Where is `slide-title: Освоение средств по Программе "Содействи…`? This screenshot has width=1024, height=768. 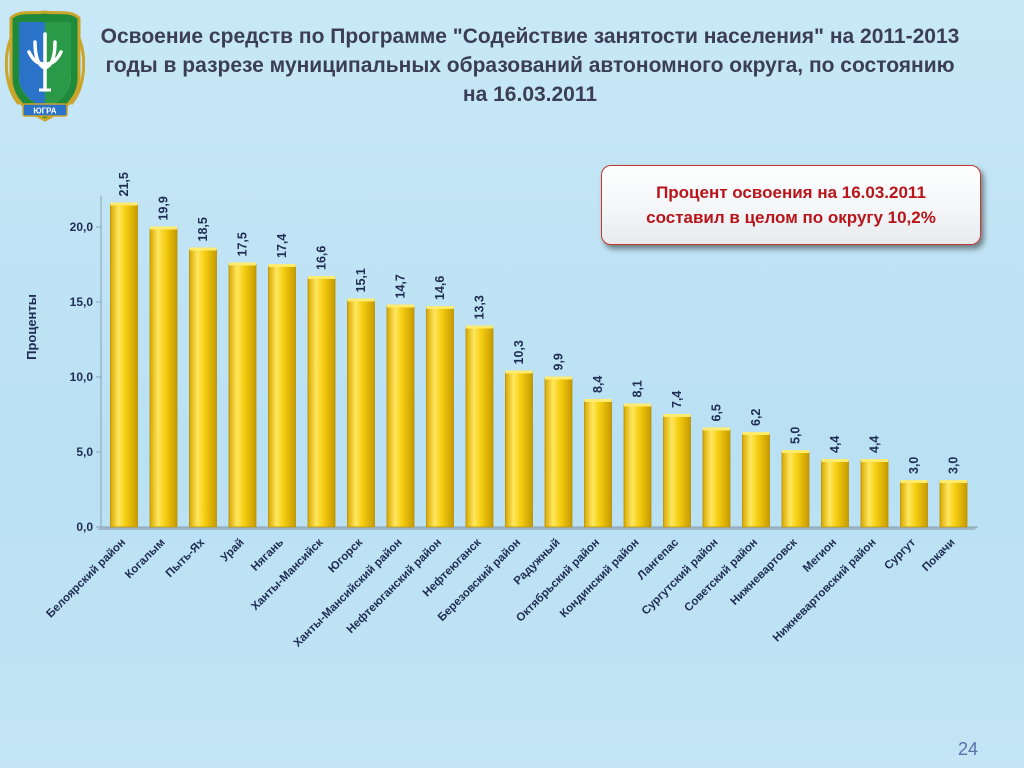
slide-title: Освоение средств по Программе "Содействи… is located at coordinates (530, 65).